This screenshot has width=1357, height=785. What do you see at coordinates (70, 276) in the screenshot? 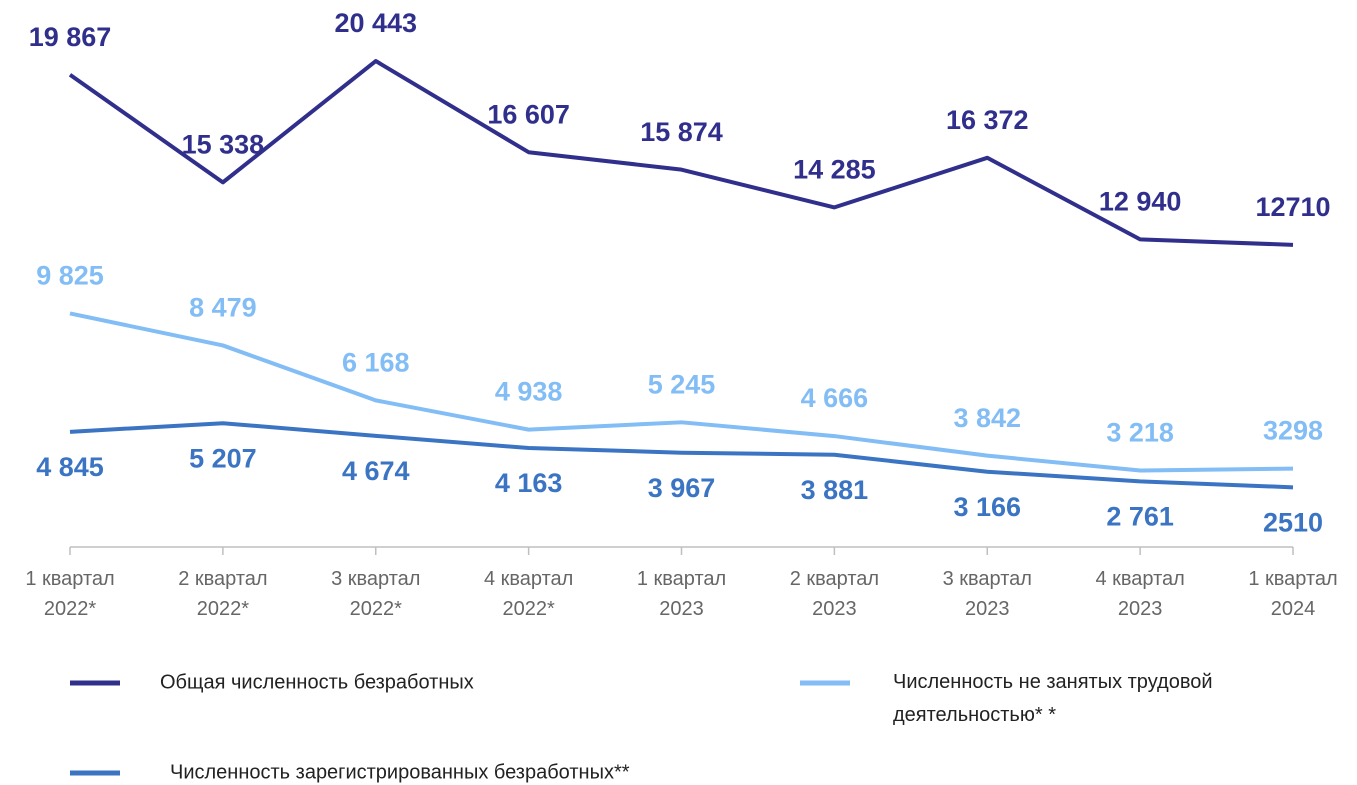
I see `data-label: 9 825` at bounding box center [70, 276].